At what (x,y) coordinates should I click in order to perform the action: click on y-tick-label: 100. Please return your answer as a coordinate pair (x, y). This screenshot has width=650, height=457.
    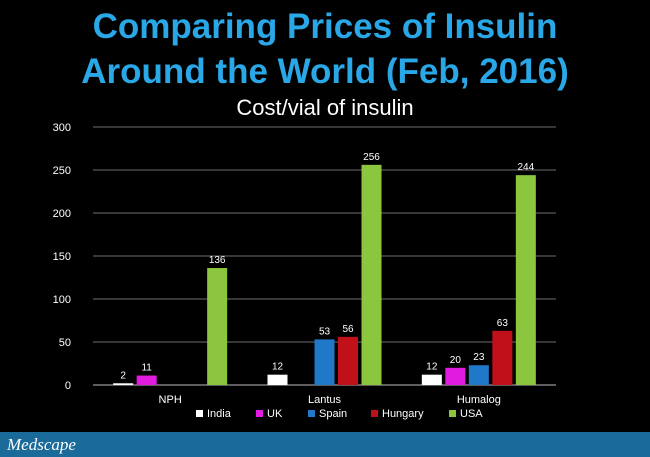
    Looking at the image, I should click on (62, 300).